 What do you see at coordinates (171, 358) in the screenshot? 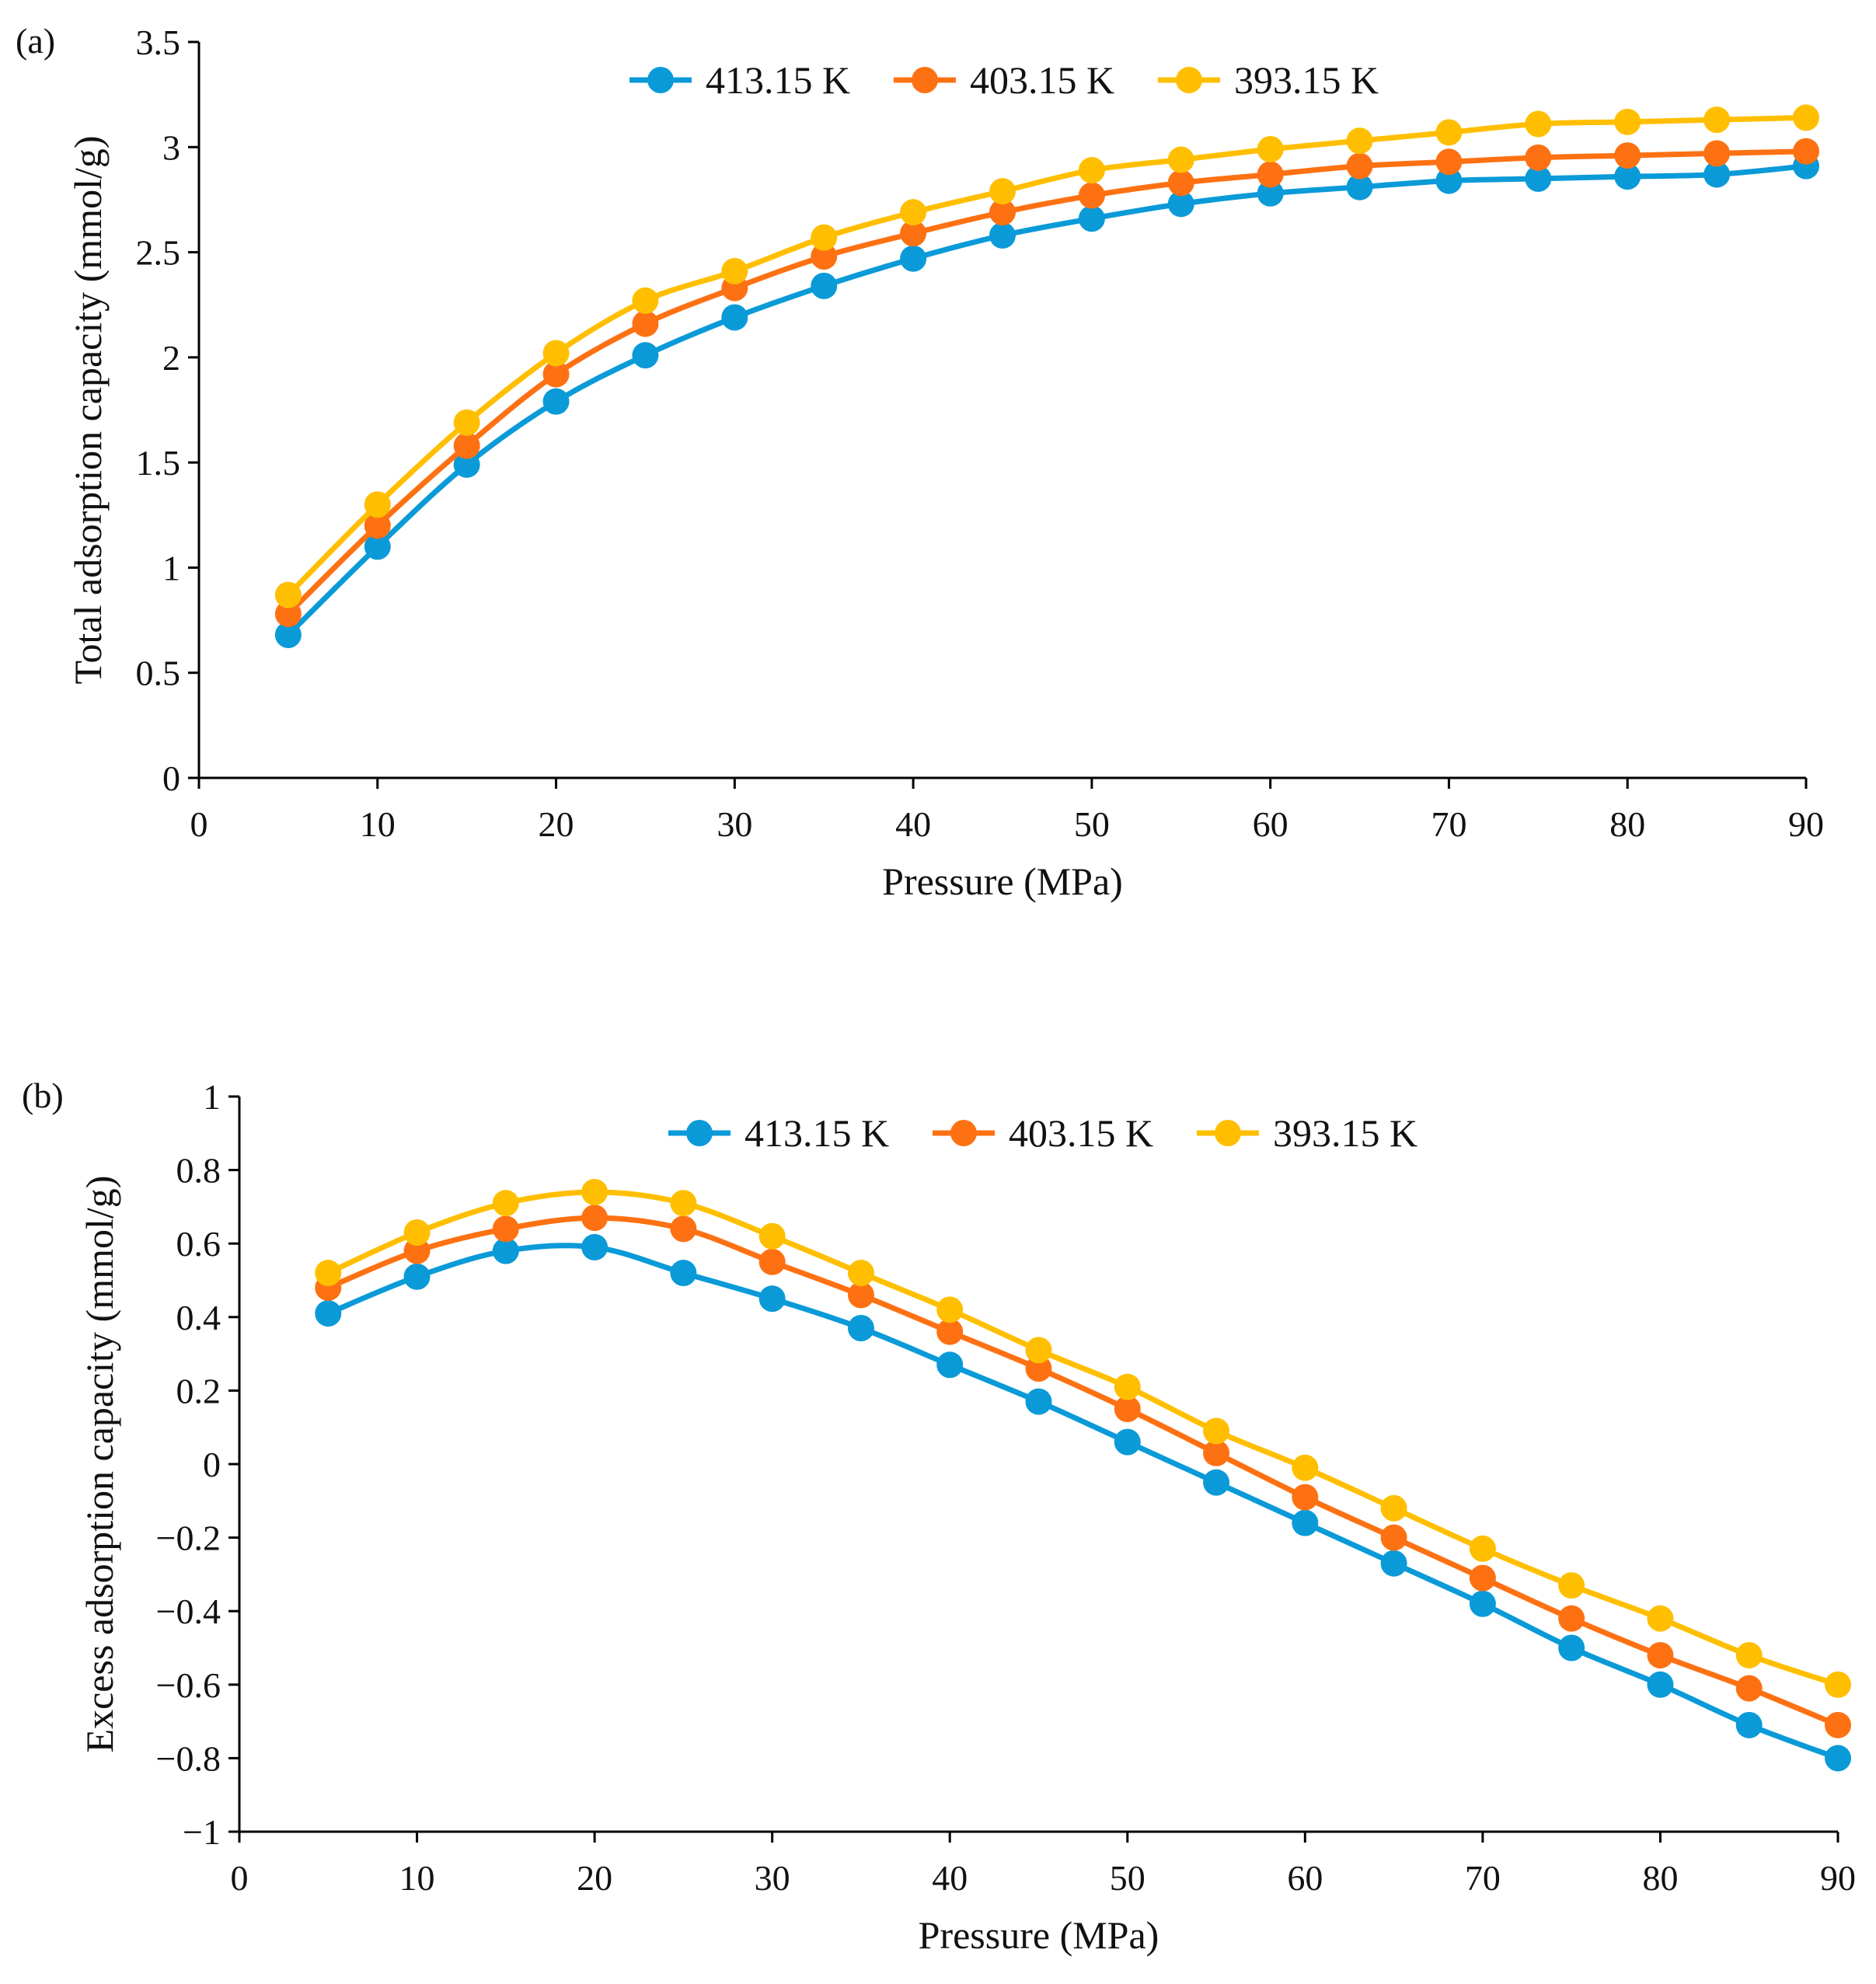
I see `y-tick-label: 2` at bounding box center [171, 358].